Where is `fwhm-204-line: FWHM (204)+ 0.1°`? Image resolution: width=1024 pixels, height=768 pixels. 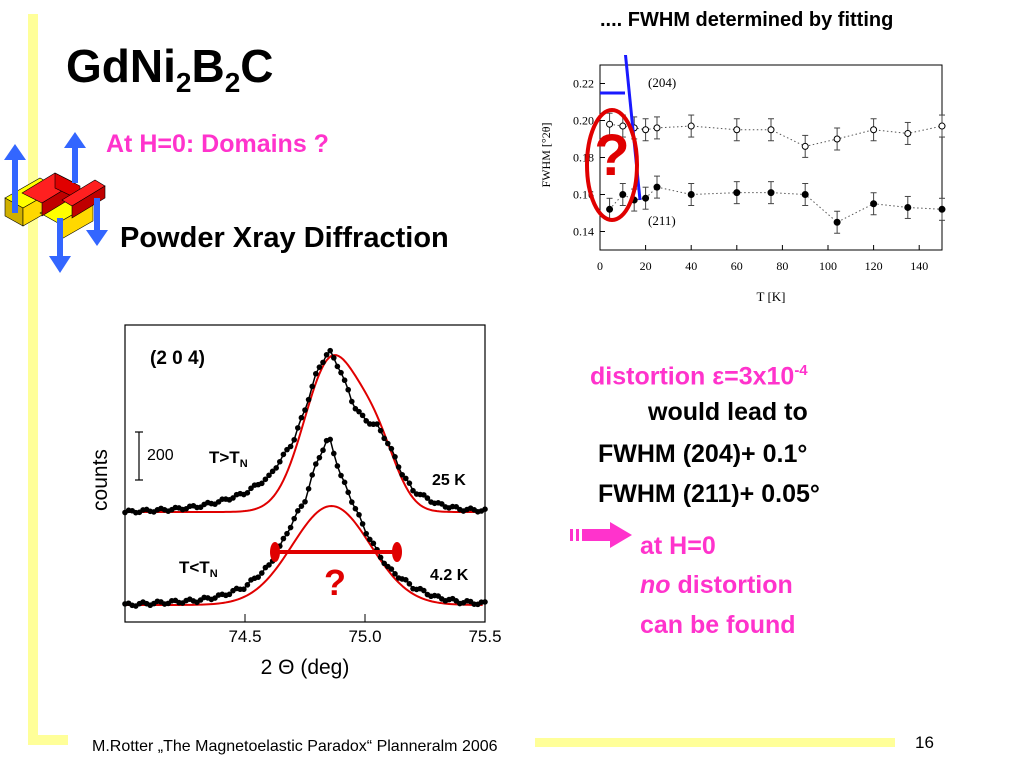
fwhm-204-line: FWHM (204)+ 0.1° is located at coordinates (703, 454).